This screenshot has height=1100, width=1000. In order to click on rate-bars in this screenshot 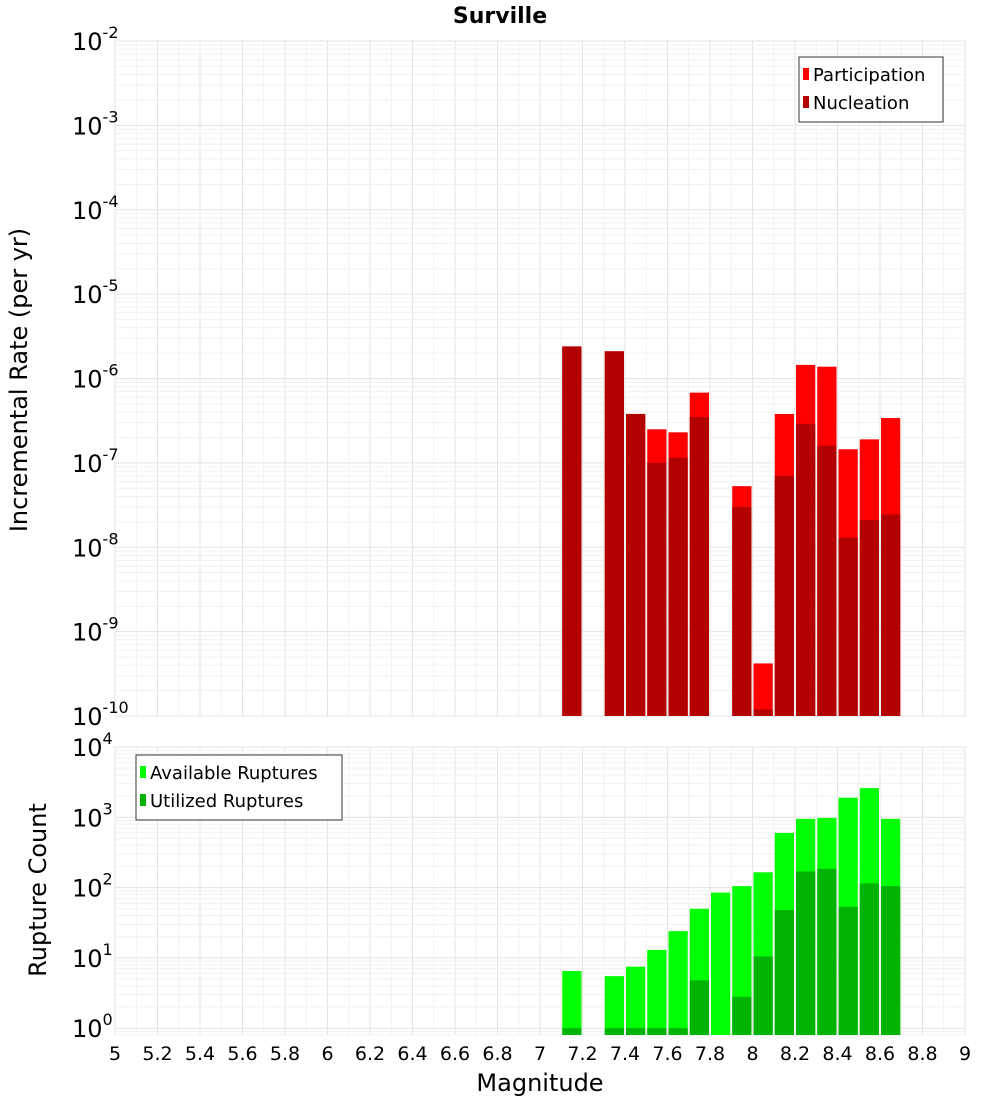, I will do `click(731, 531)`.